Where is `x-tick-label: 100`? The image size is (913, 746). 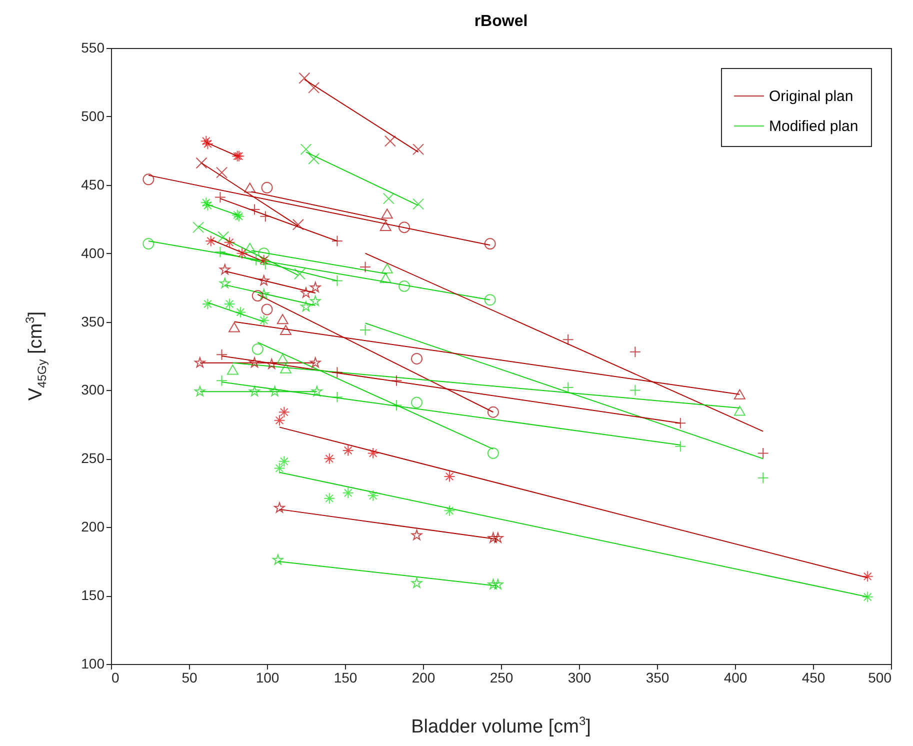
x-tick-label: 100 is located at coordinates (268, 678).